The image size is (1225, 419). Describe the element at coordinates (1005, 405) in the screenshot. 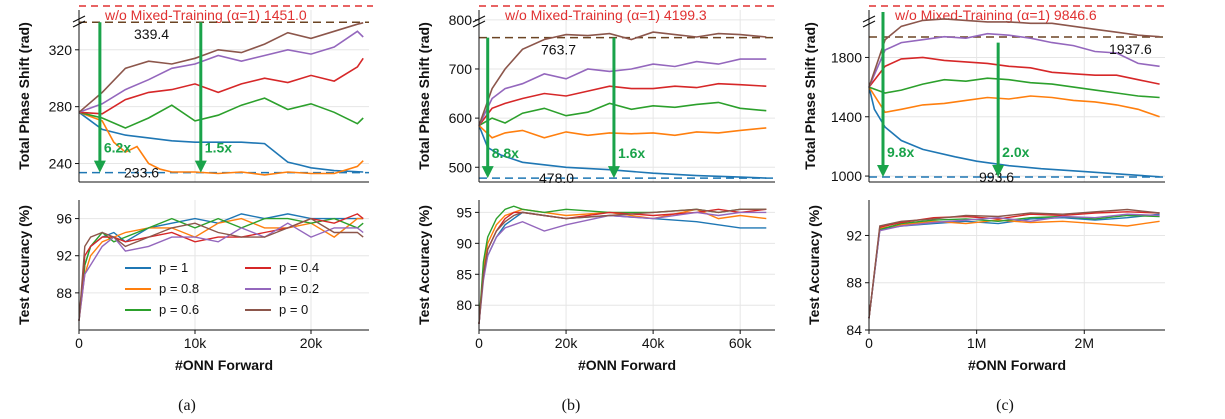

I see `panel-caption: (c)` at that location.